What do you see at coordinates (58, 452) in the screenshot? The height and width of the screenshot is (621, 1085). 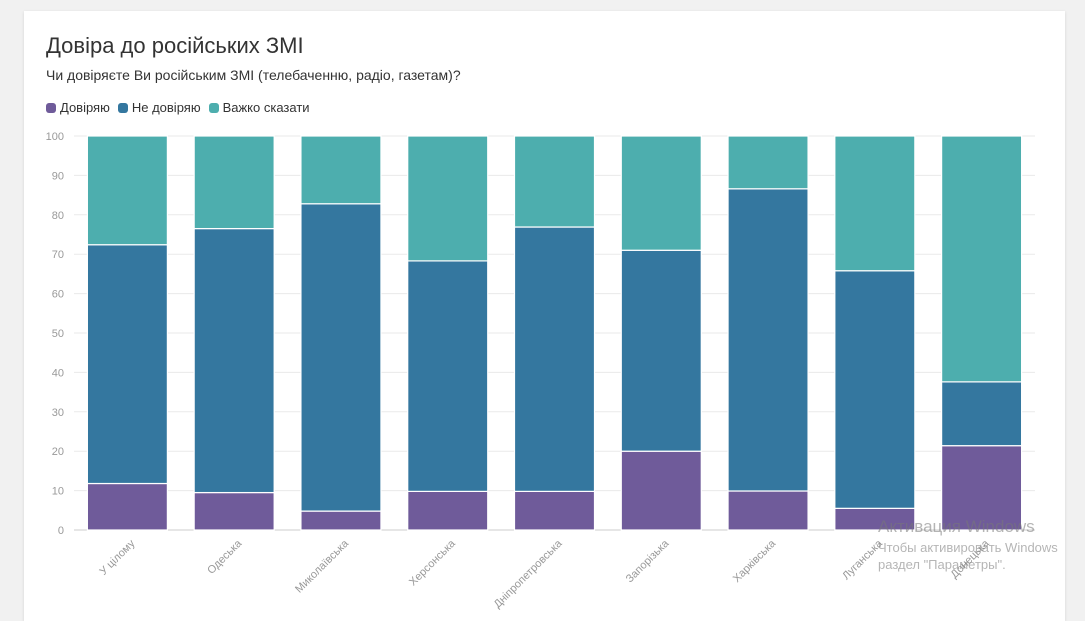 I see `y-tick-label: 20` at bounding box center [58, 452].